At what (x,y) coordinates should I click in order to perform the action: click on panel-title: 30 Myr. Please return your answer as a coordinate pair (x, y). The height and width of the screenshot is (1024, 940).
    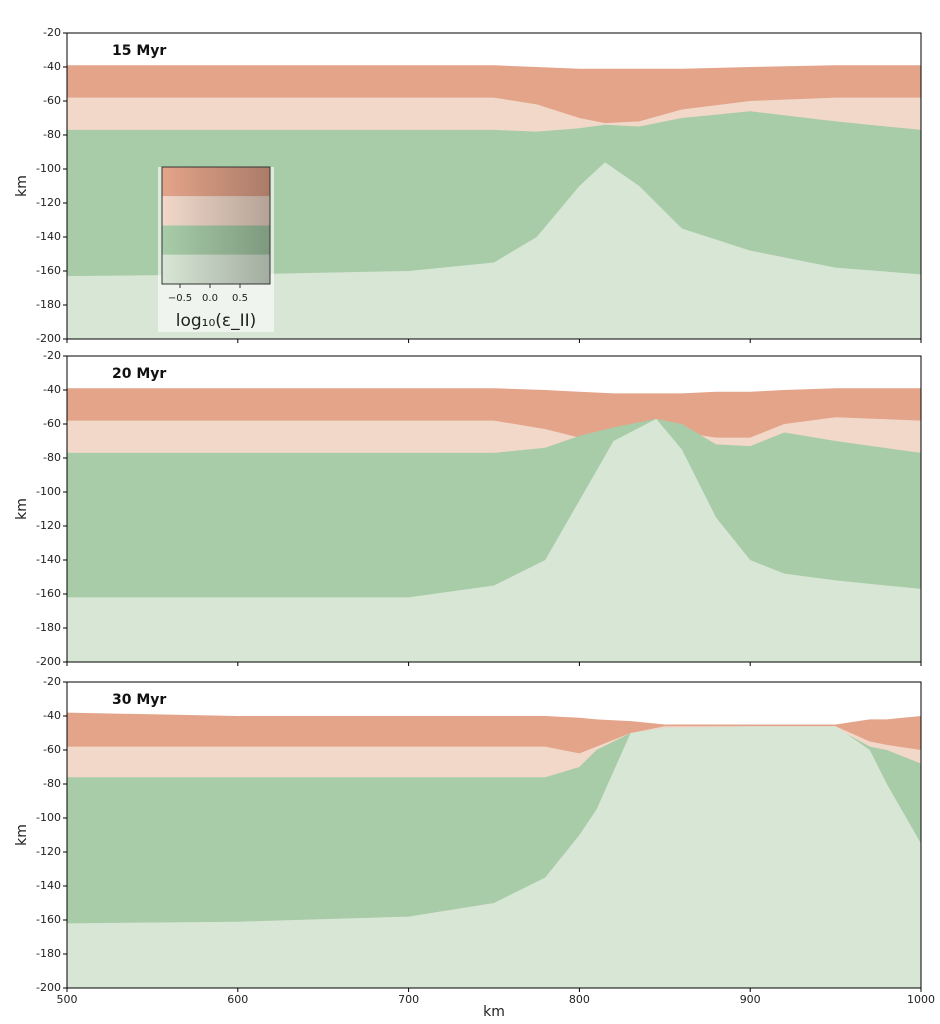
    Looking at the image, I should click on (139, 700).